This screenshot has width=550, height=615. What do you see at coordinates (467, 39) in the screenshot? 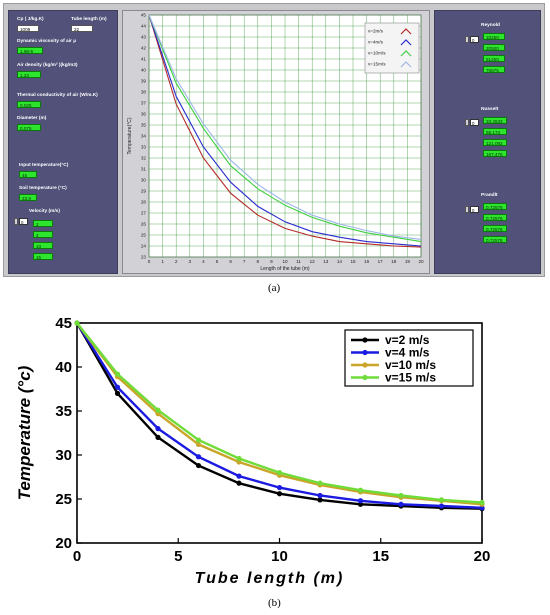
I see `reynold-index-spinner` at bounding box center [467, 39].